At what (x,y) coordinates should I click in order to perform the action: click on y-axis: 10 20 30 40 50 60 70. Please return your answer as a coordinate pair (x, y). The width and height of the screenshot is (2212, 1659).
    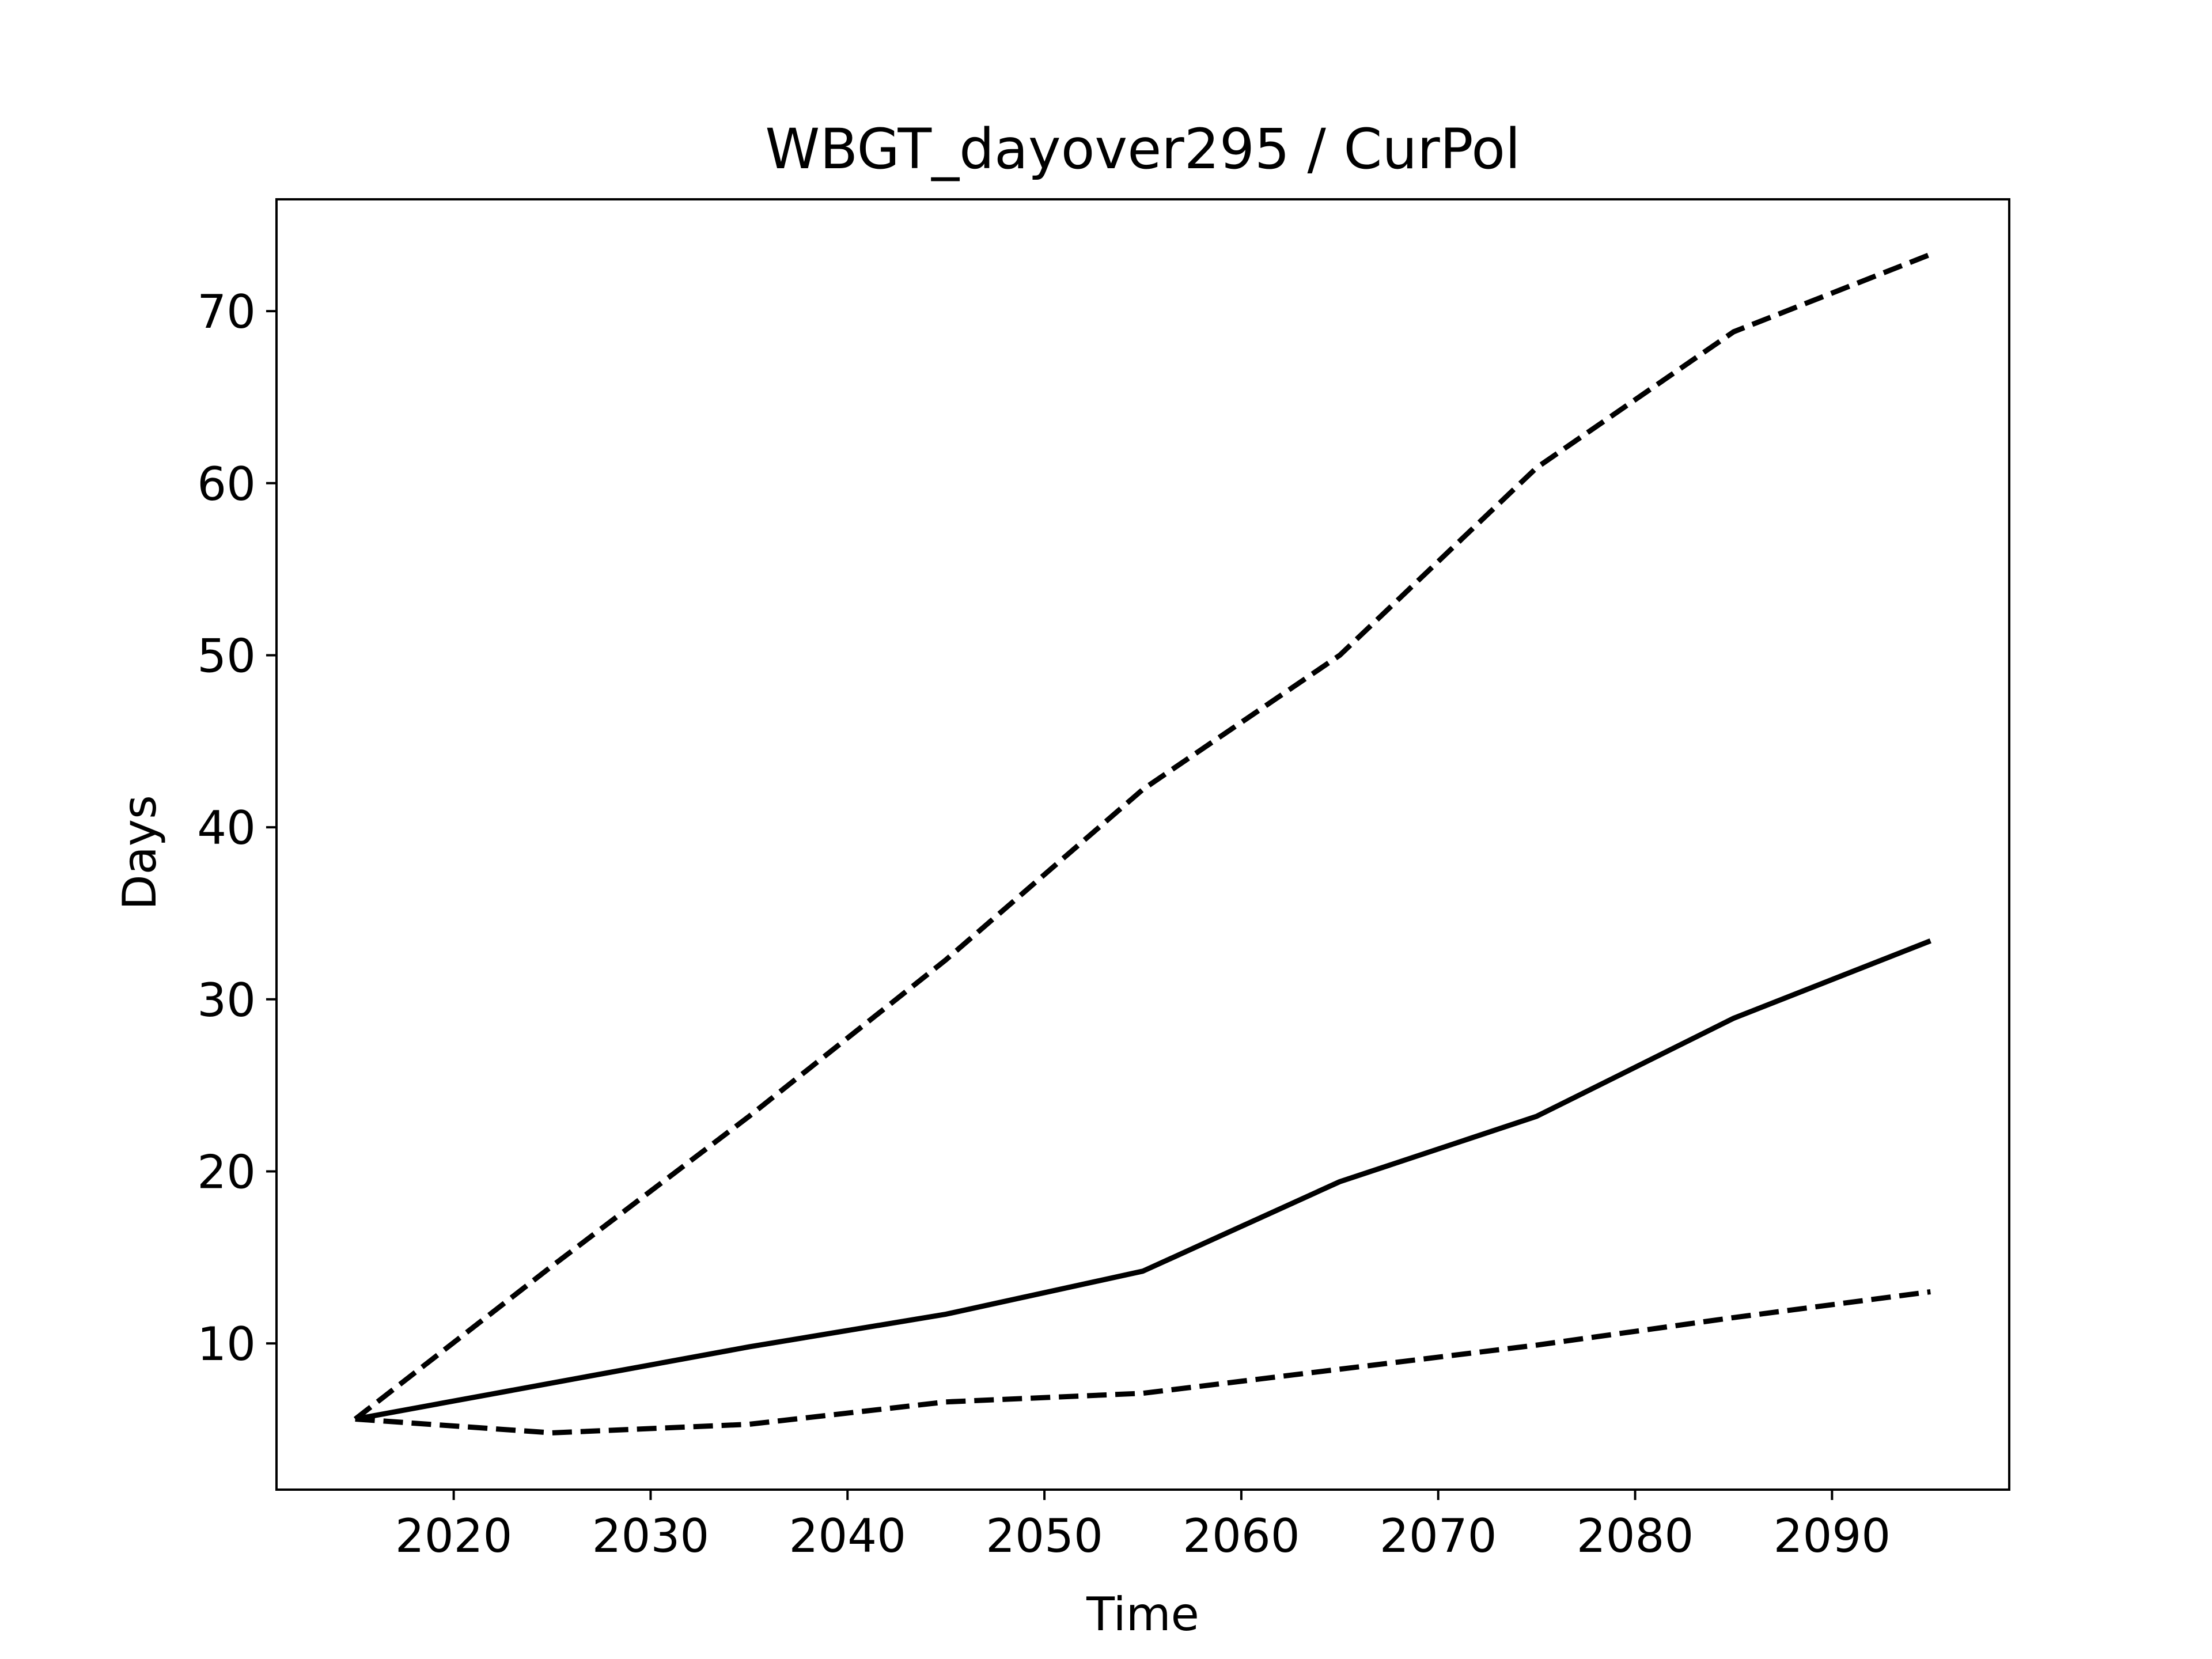
    Looking at the image, I should click on (236, 828).